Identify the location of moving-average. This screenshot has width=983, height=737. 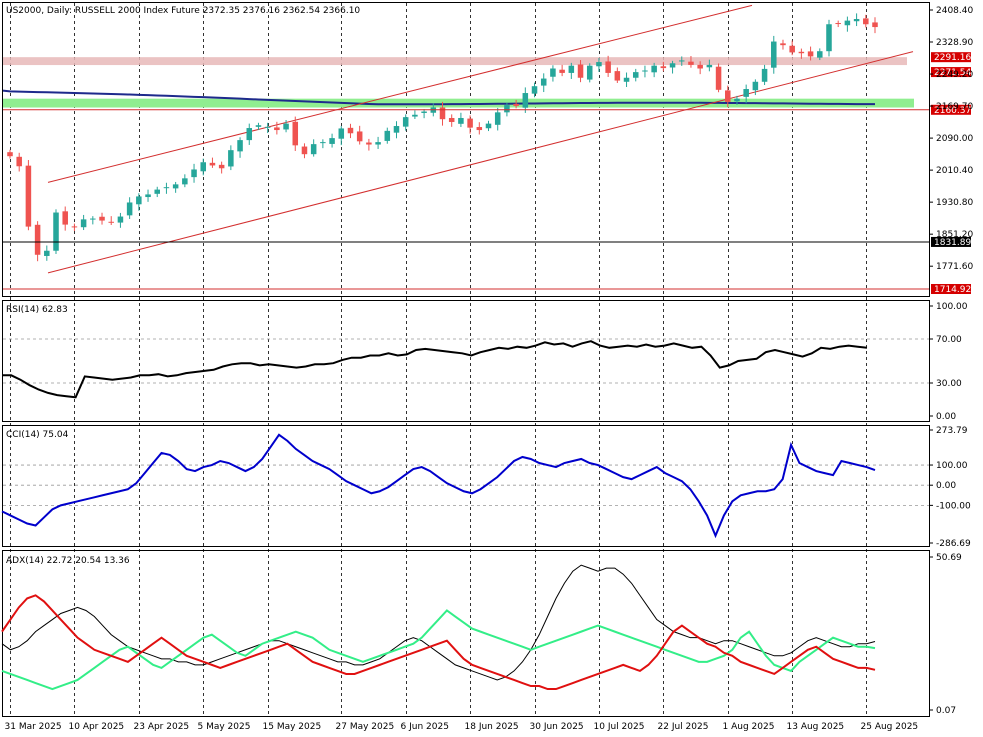
(439, 97).